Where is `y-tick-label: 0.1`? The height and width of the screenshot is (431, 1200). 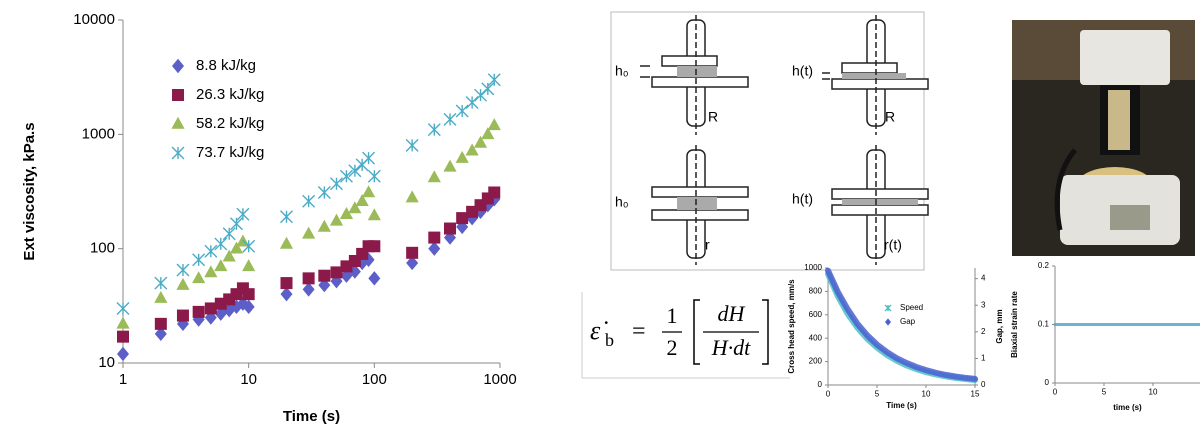
y-tick-label: 0.1 is located at coordinates (1044, 324).